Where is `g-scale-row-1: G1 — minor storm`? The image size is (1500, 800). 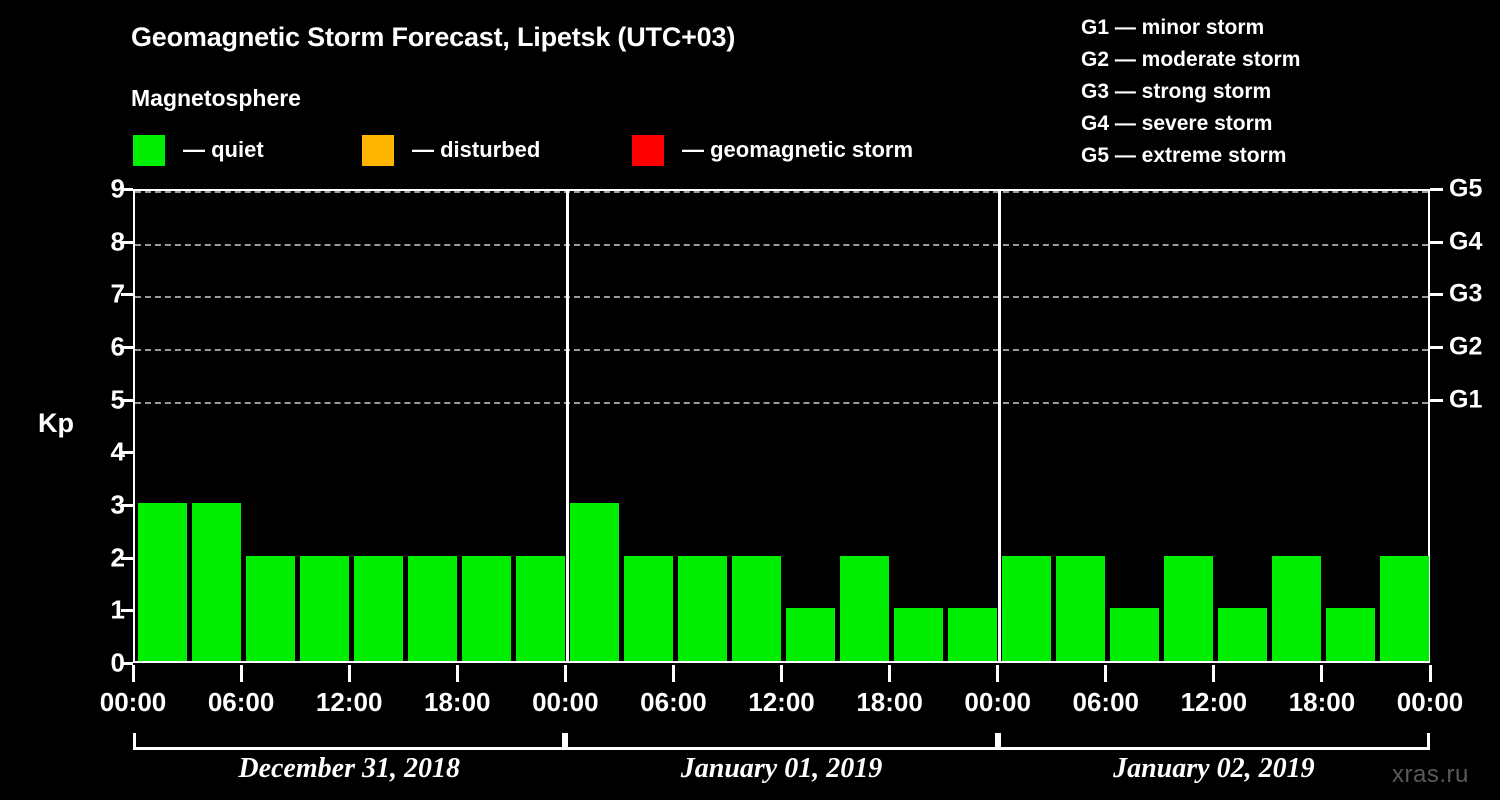
g-scale-row-1: G1 — minor storm is located at coordinates (1173, 27).